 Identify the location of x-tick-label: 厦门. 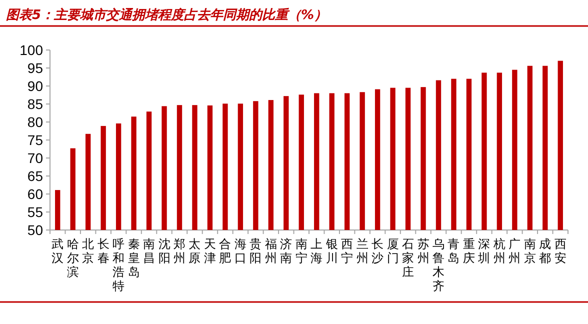
(392, 251).